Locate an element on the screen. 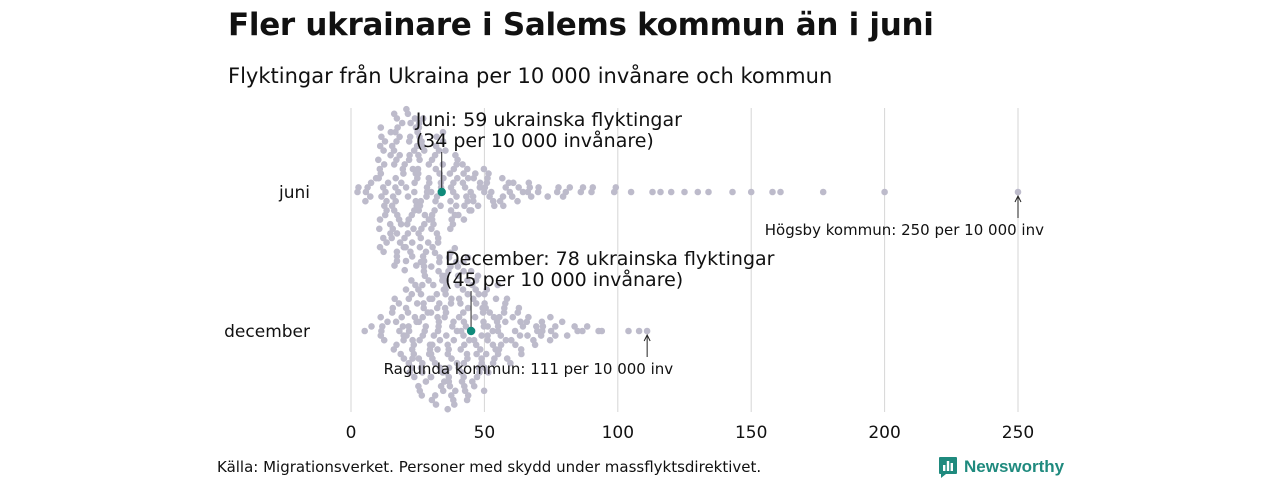 The image size is (1280, 480). category-label: juni is located at coordinates (294, 193).